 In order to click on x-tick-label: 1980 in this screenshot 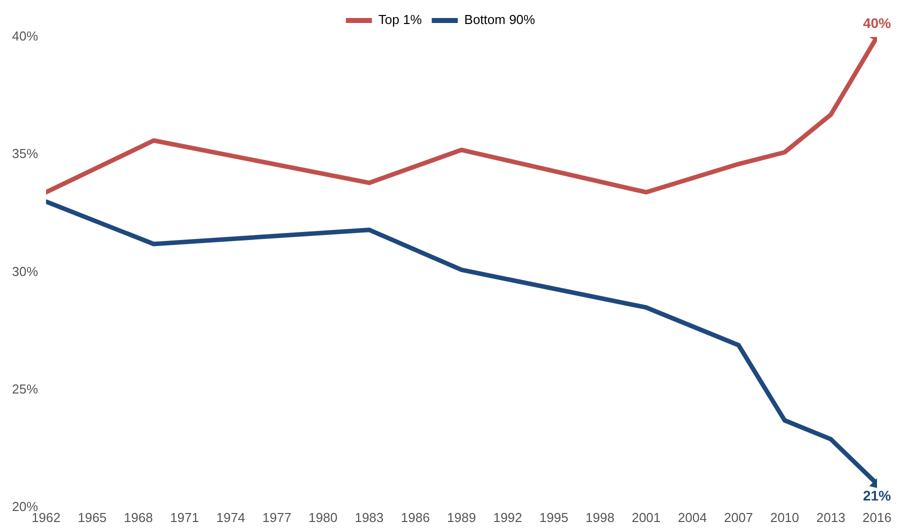, I will do `click(323, 517)`.